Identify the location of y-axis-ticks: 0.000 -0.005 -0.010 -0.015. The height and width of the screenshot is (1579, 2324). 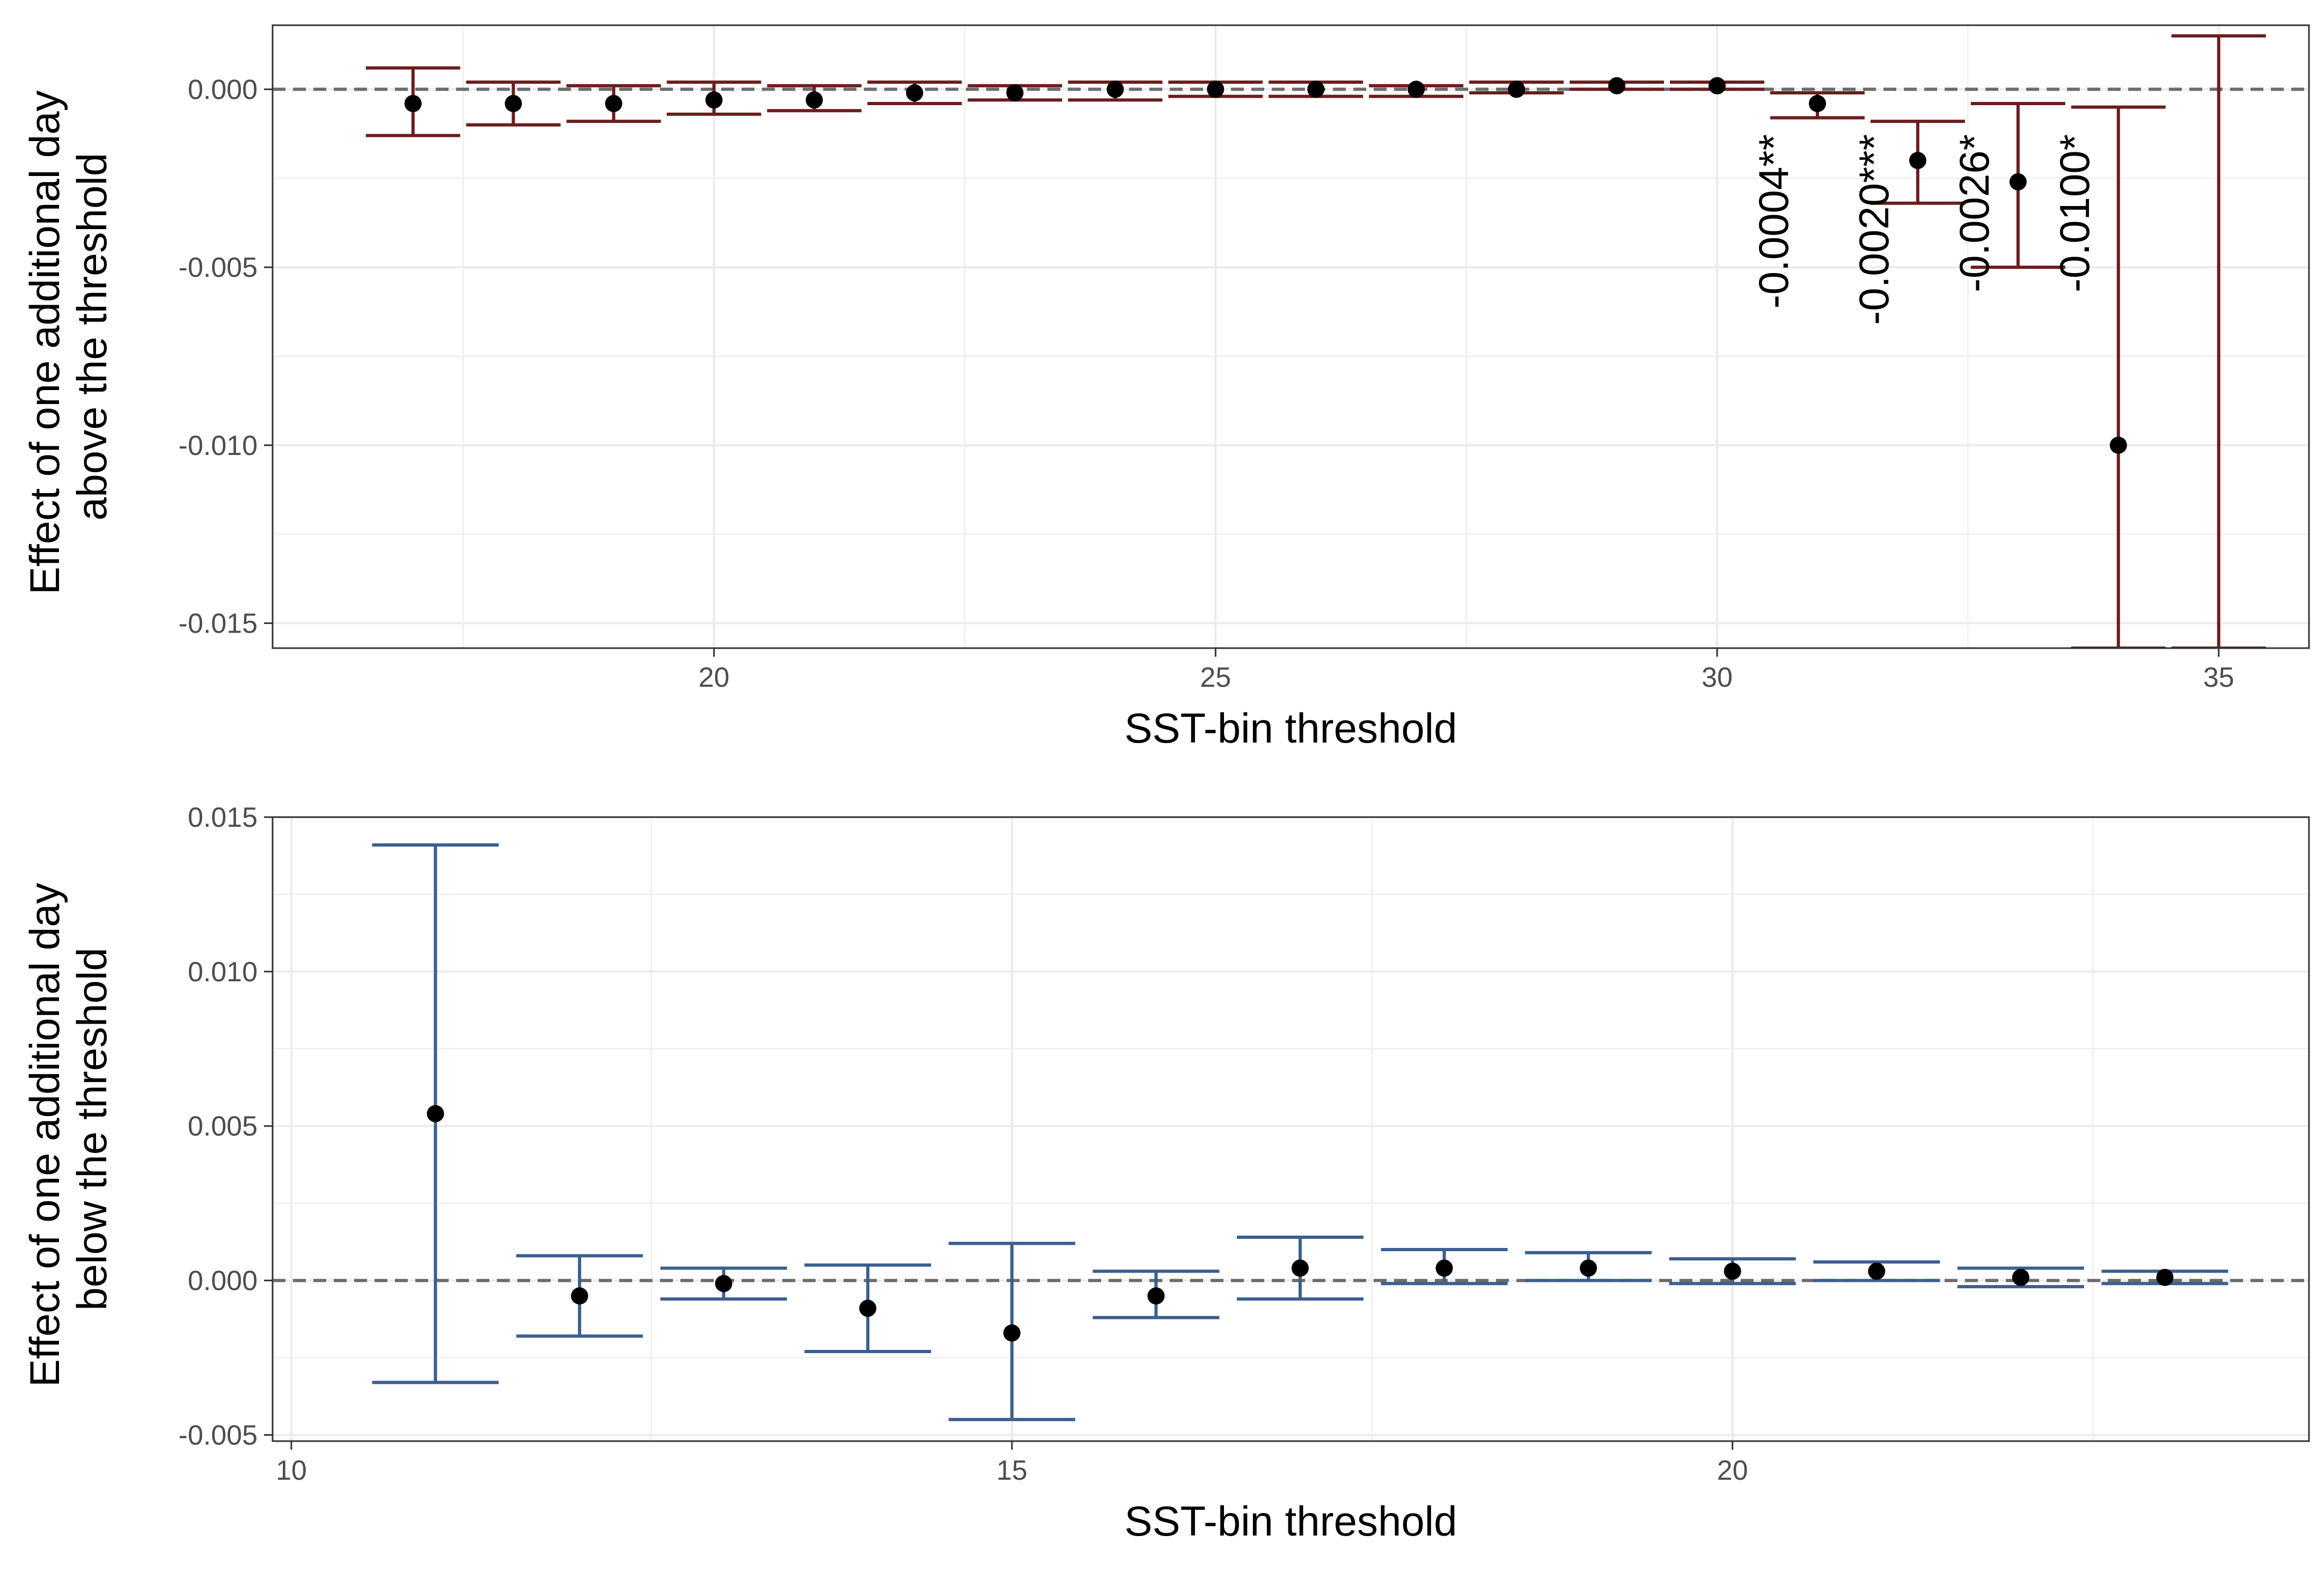
(226, 357).